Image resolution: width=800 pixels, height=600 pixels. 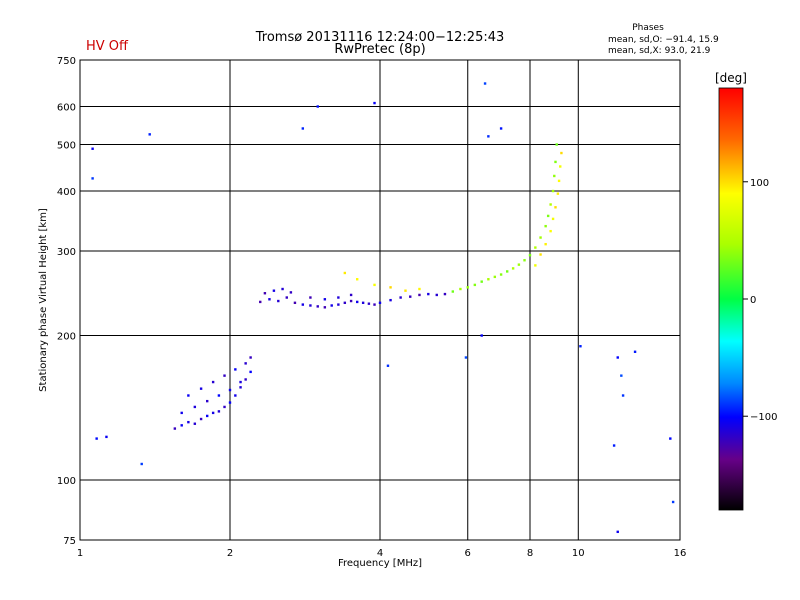 What do you see at coordinates (578, 553) in the screenshot?
I see `x-tick-label: 10` at bounding box center [578, 553].